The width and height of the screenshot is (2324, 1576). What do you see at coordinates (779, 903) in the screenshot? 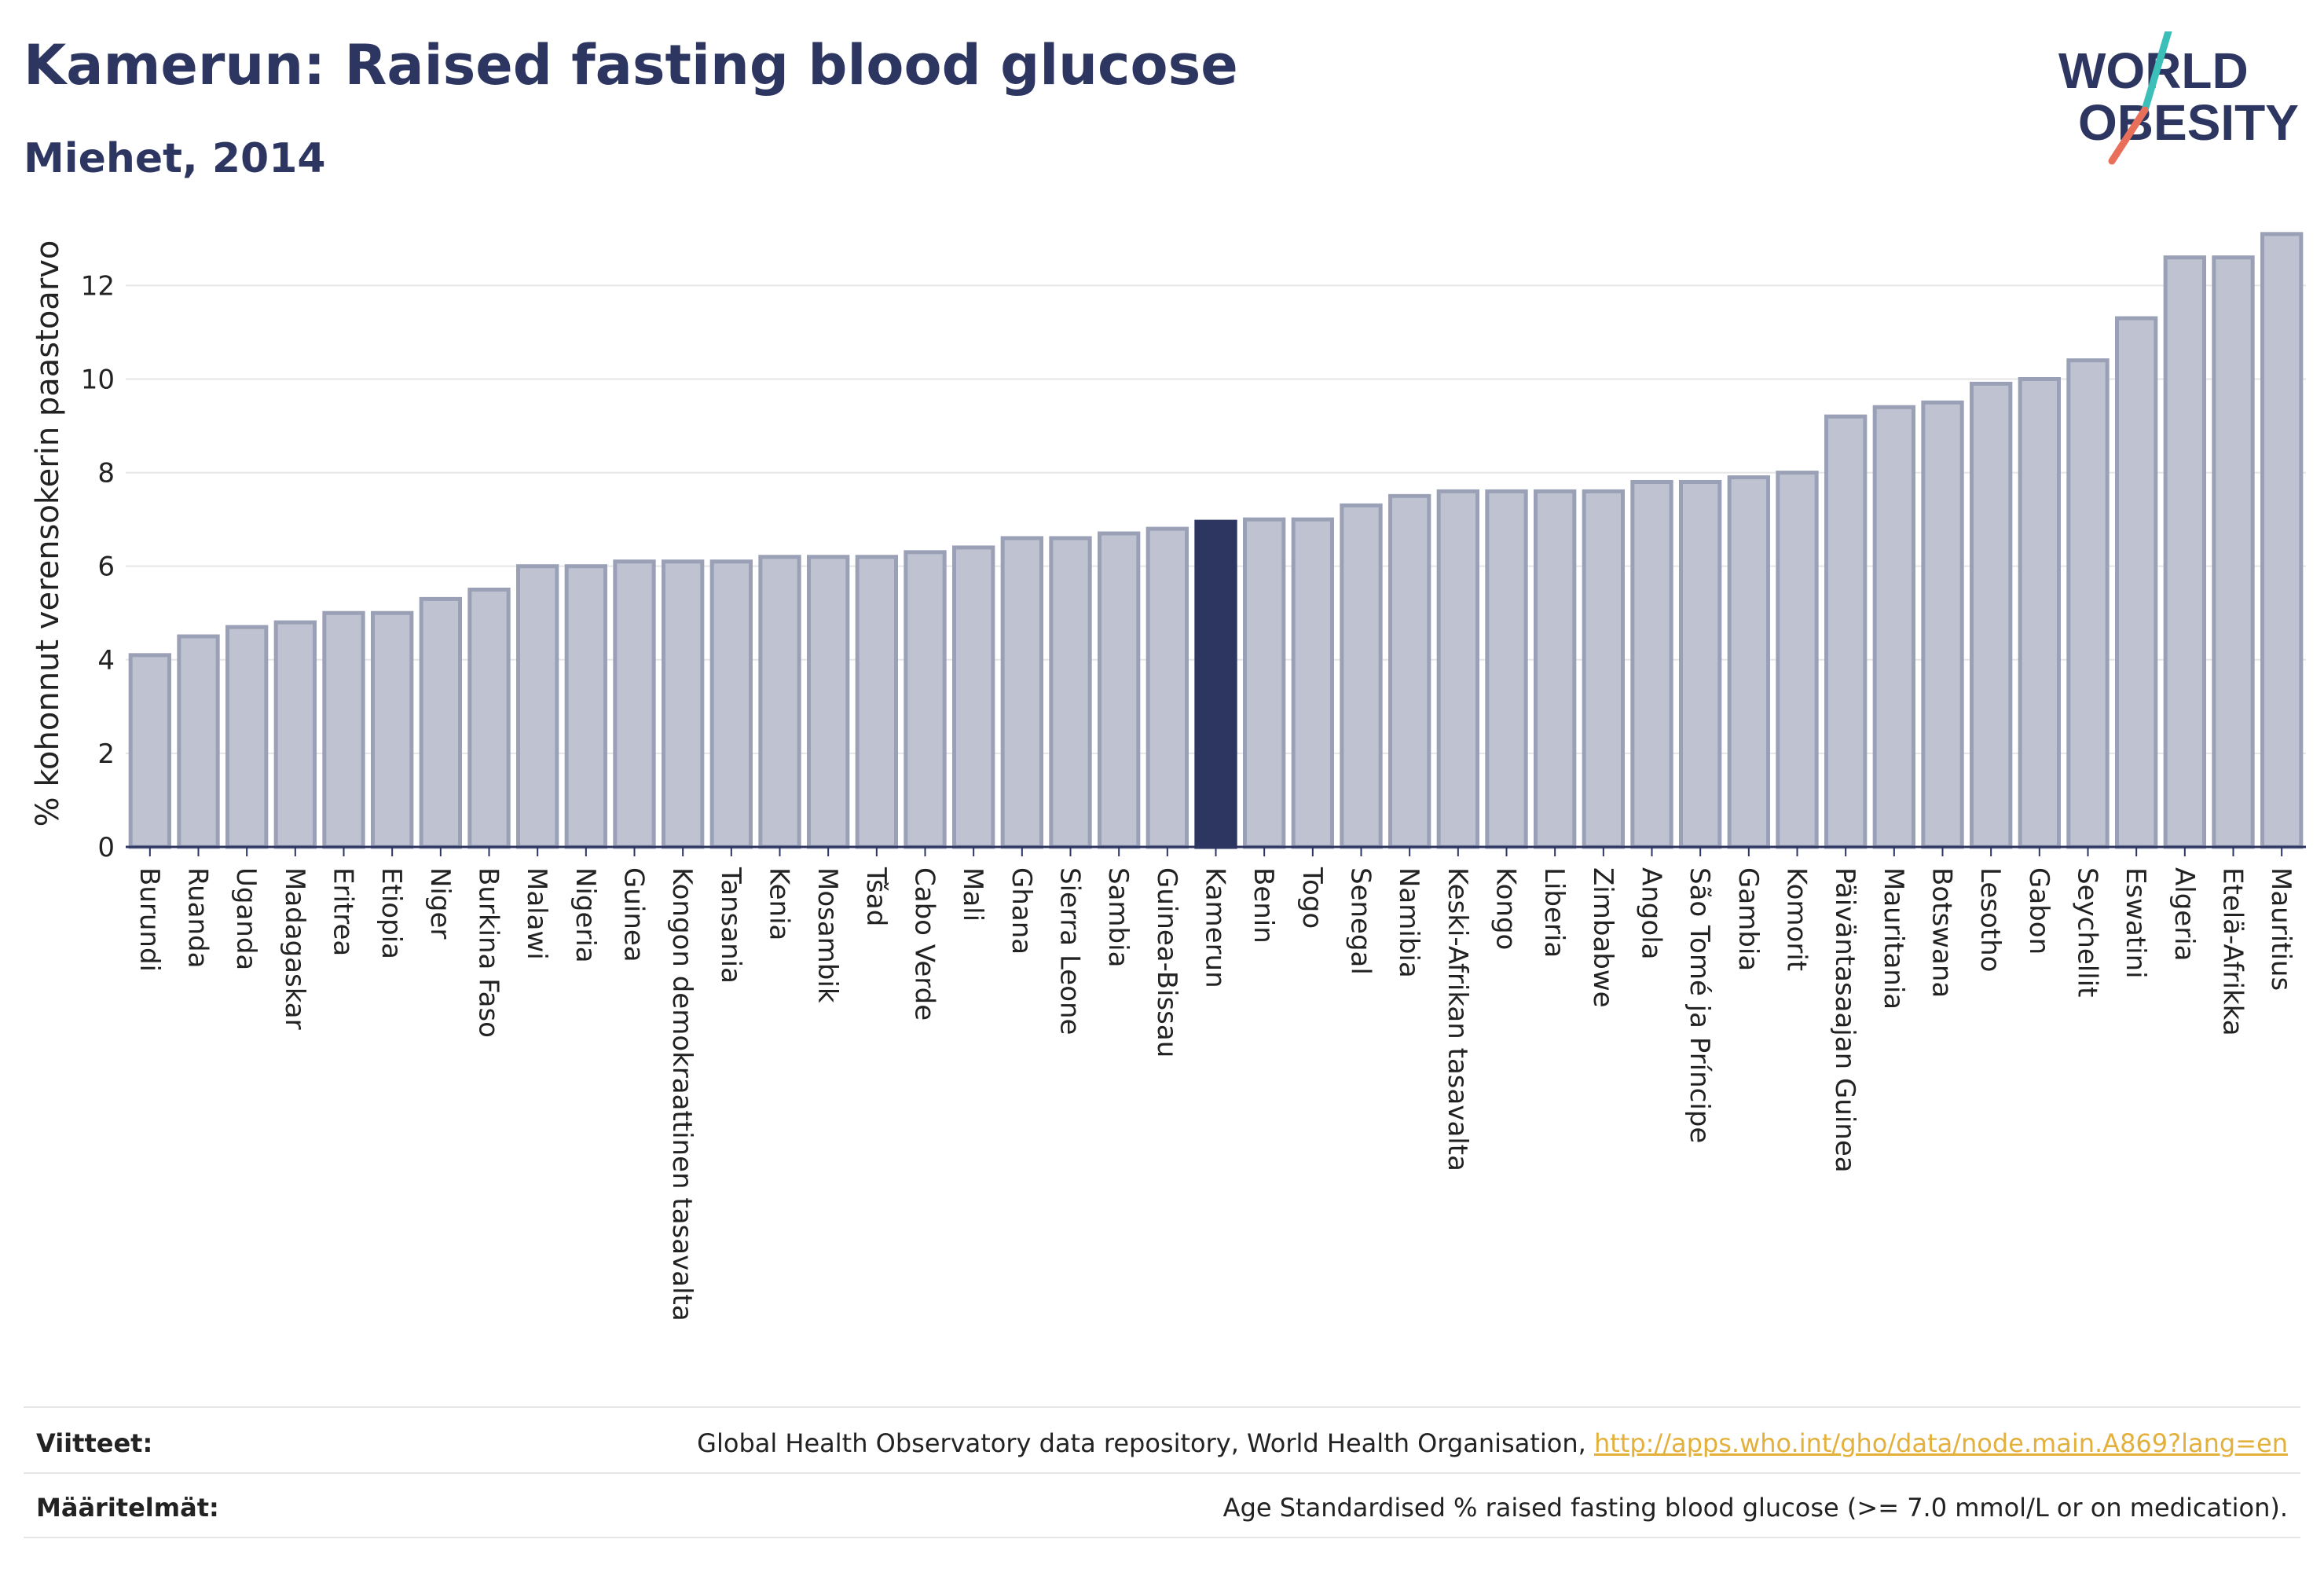
I see `x-tick-label: Kenia` at bounding box center [779, 903].